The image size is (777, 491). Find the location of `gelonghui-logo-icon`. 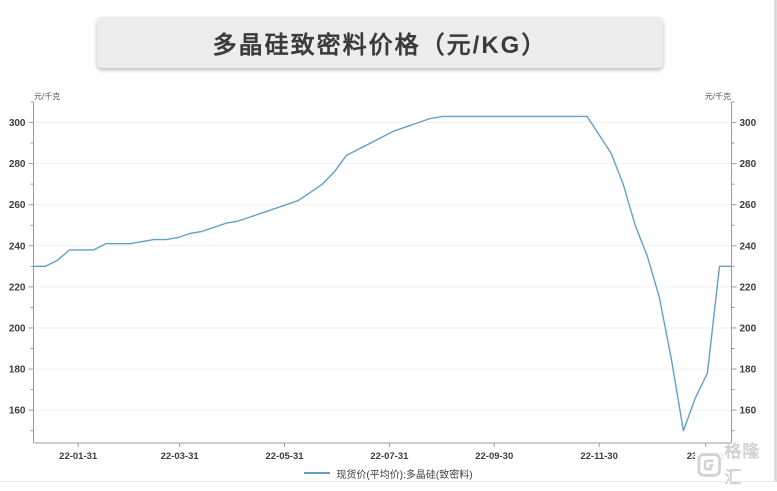

gelonghui-logo-icon is located at coordinates (709, 465).